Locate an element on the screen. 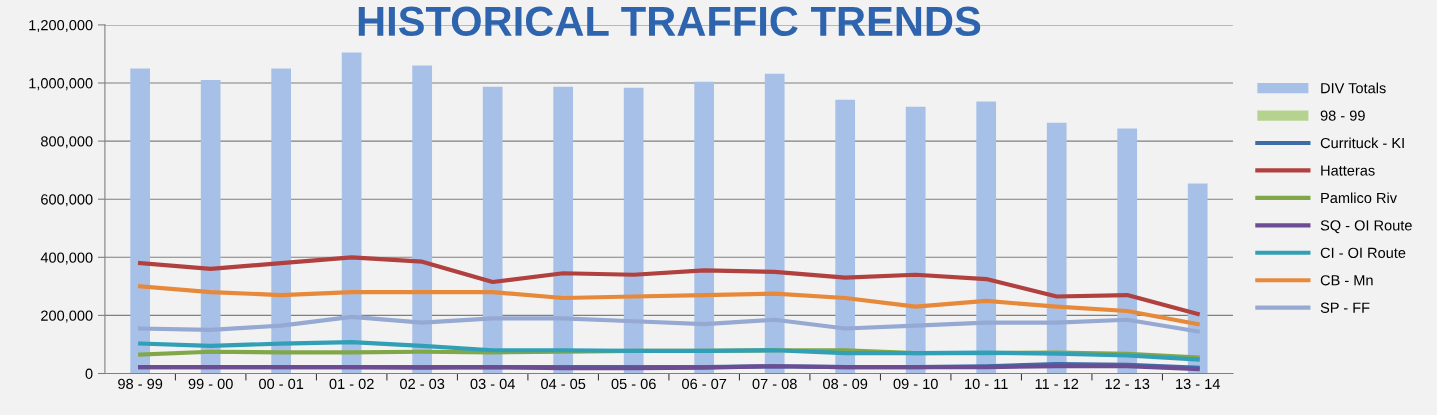  legend-label: Currituck - KI is located at coordinates (1362, 143).